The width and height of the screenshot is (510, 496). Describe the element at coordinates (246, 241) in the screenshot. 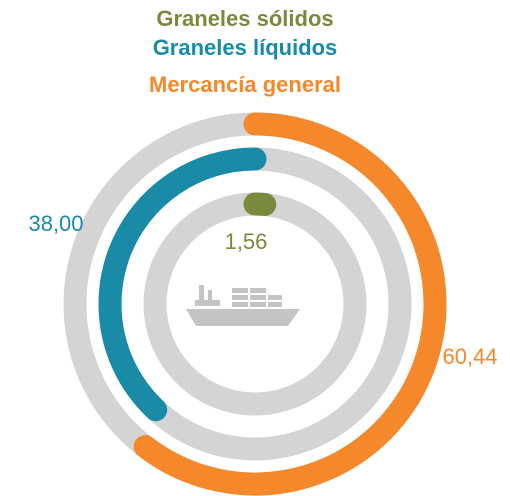

I see `value-label: 1,56` at that location.